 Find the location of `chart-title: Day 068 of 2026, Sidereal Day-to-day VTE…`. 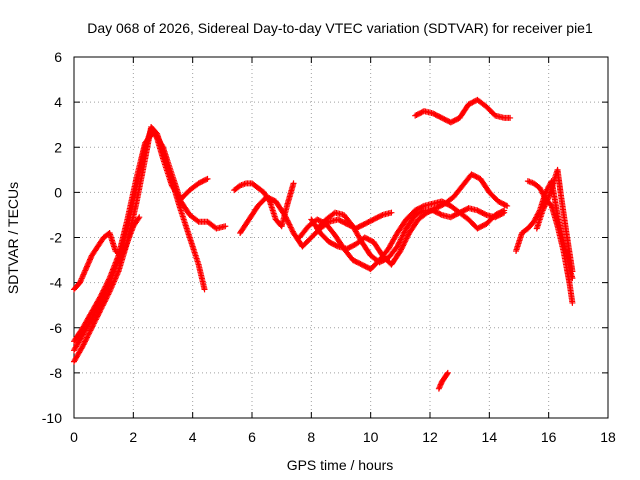

chart-title: Day 068 of 2026, Sidereal Day-to-day VTE… is located at coordinates (340, 28).